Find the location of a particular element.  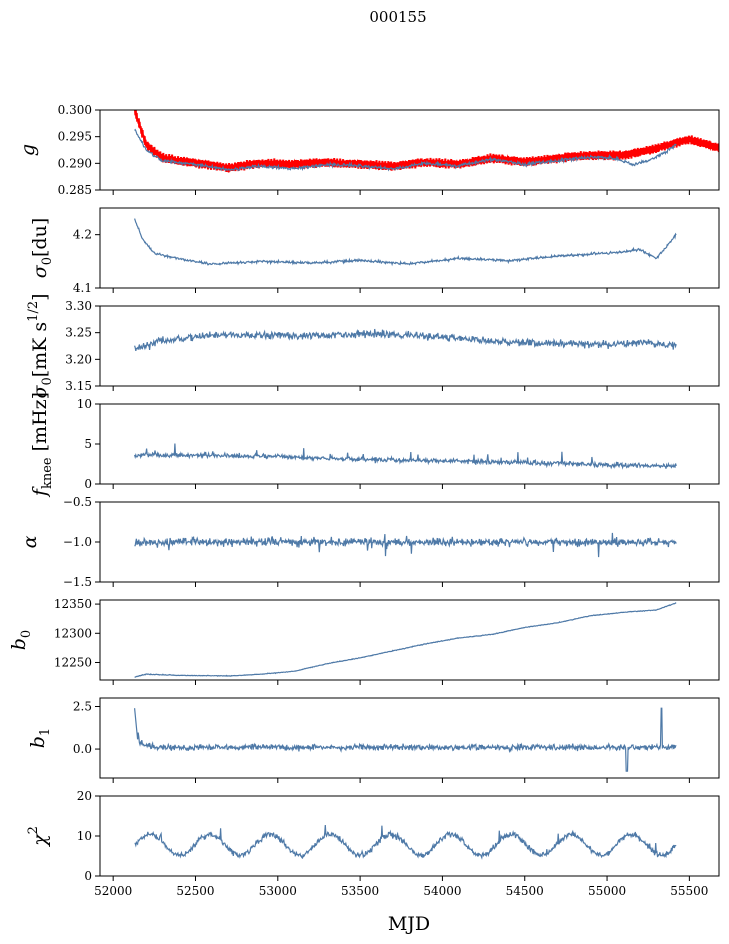

series-line-chi2 is located at coordinates (405, 842).